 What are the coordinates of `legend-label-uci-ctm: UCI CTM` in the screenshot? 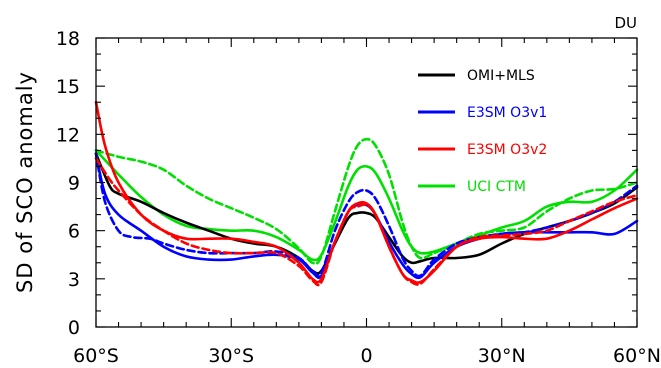 It's located at (496, 187).